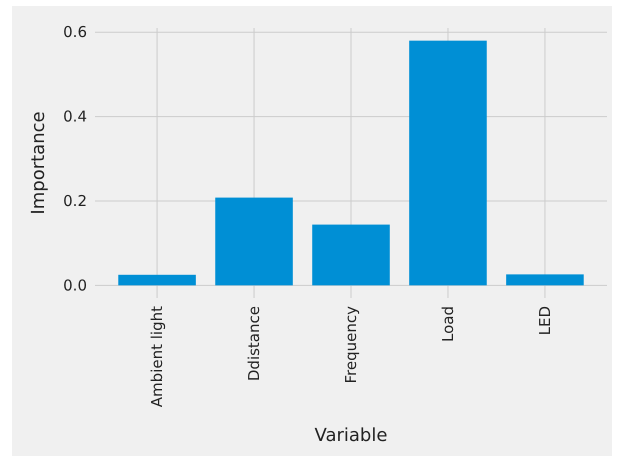  I want to click on y-axis-title: Importance, so click(38, 163).